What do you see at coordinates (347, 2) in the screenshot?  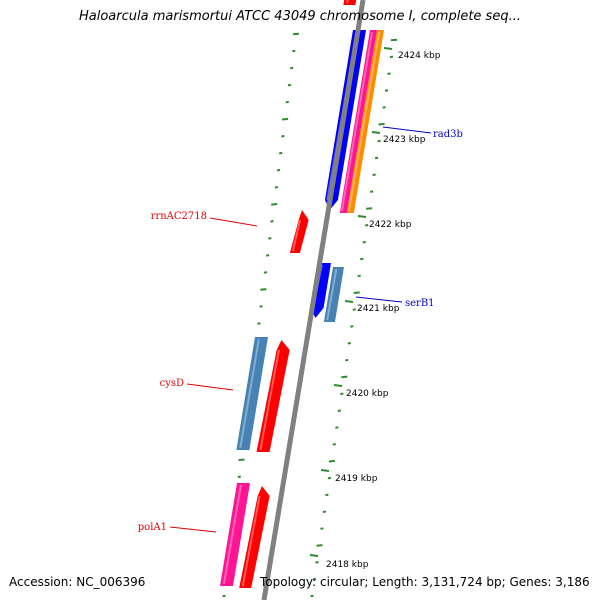 I see `gene-feature-top-shading` at bounding box center [347, 2].